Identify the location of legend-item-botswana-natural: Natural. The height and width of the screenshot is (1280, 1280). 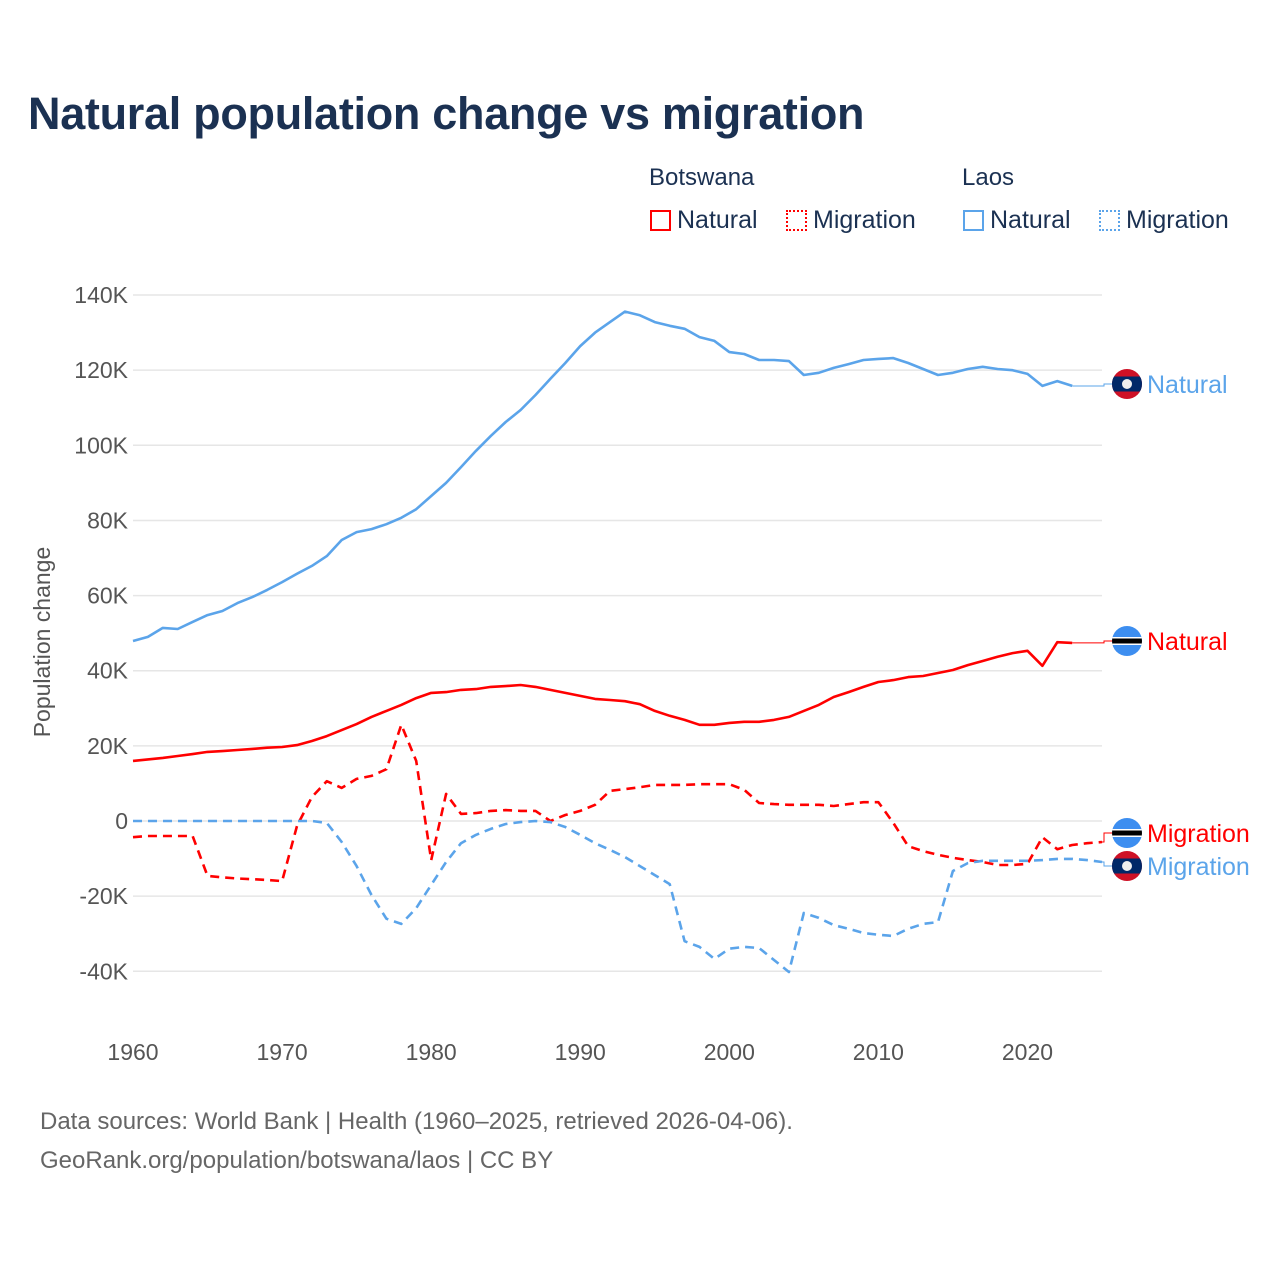
(704, 220).